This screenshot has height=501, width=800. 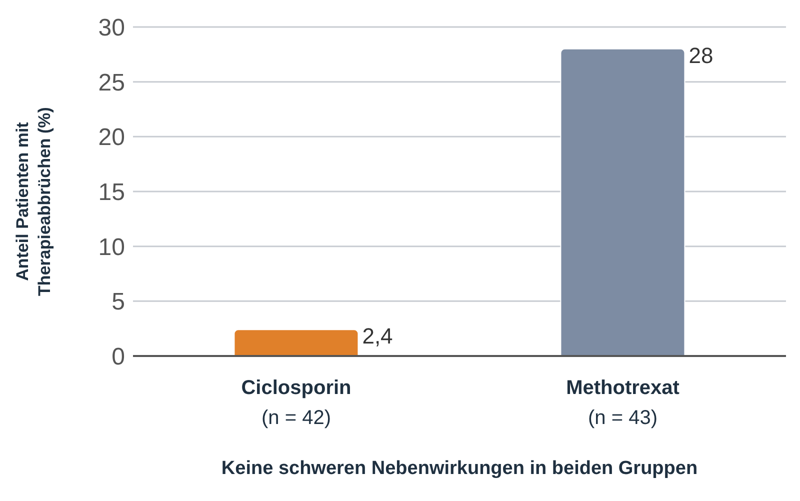 I want to click on x-axis-title: Keine schweren Nebenwirkungen in beiden Gruppen, so click(x=459, y=468).